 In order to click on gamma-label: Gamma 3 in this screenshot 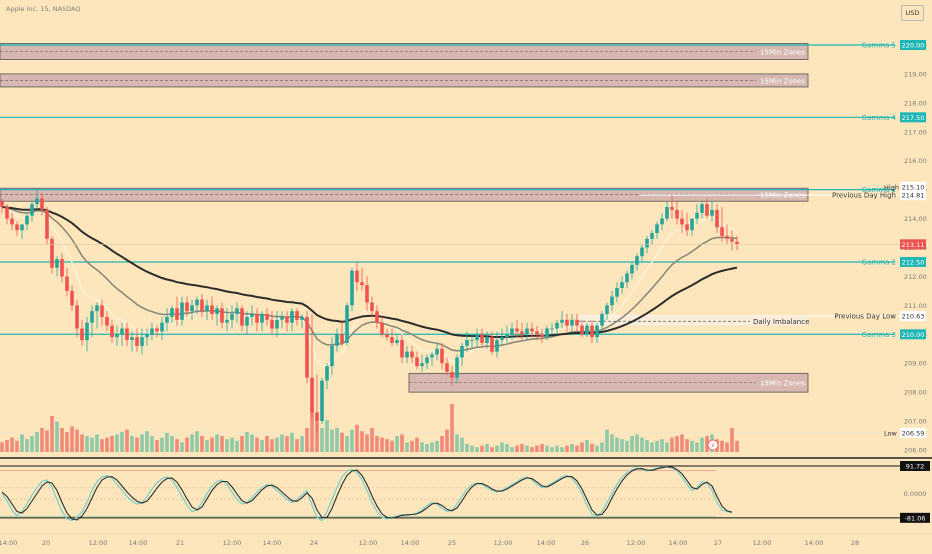, I will do `click(879, 335)`.